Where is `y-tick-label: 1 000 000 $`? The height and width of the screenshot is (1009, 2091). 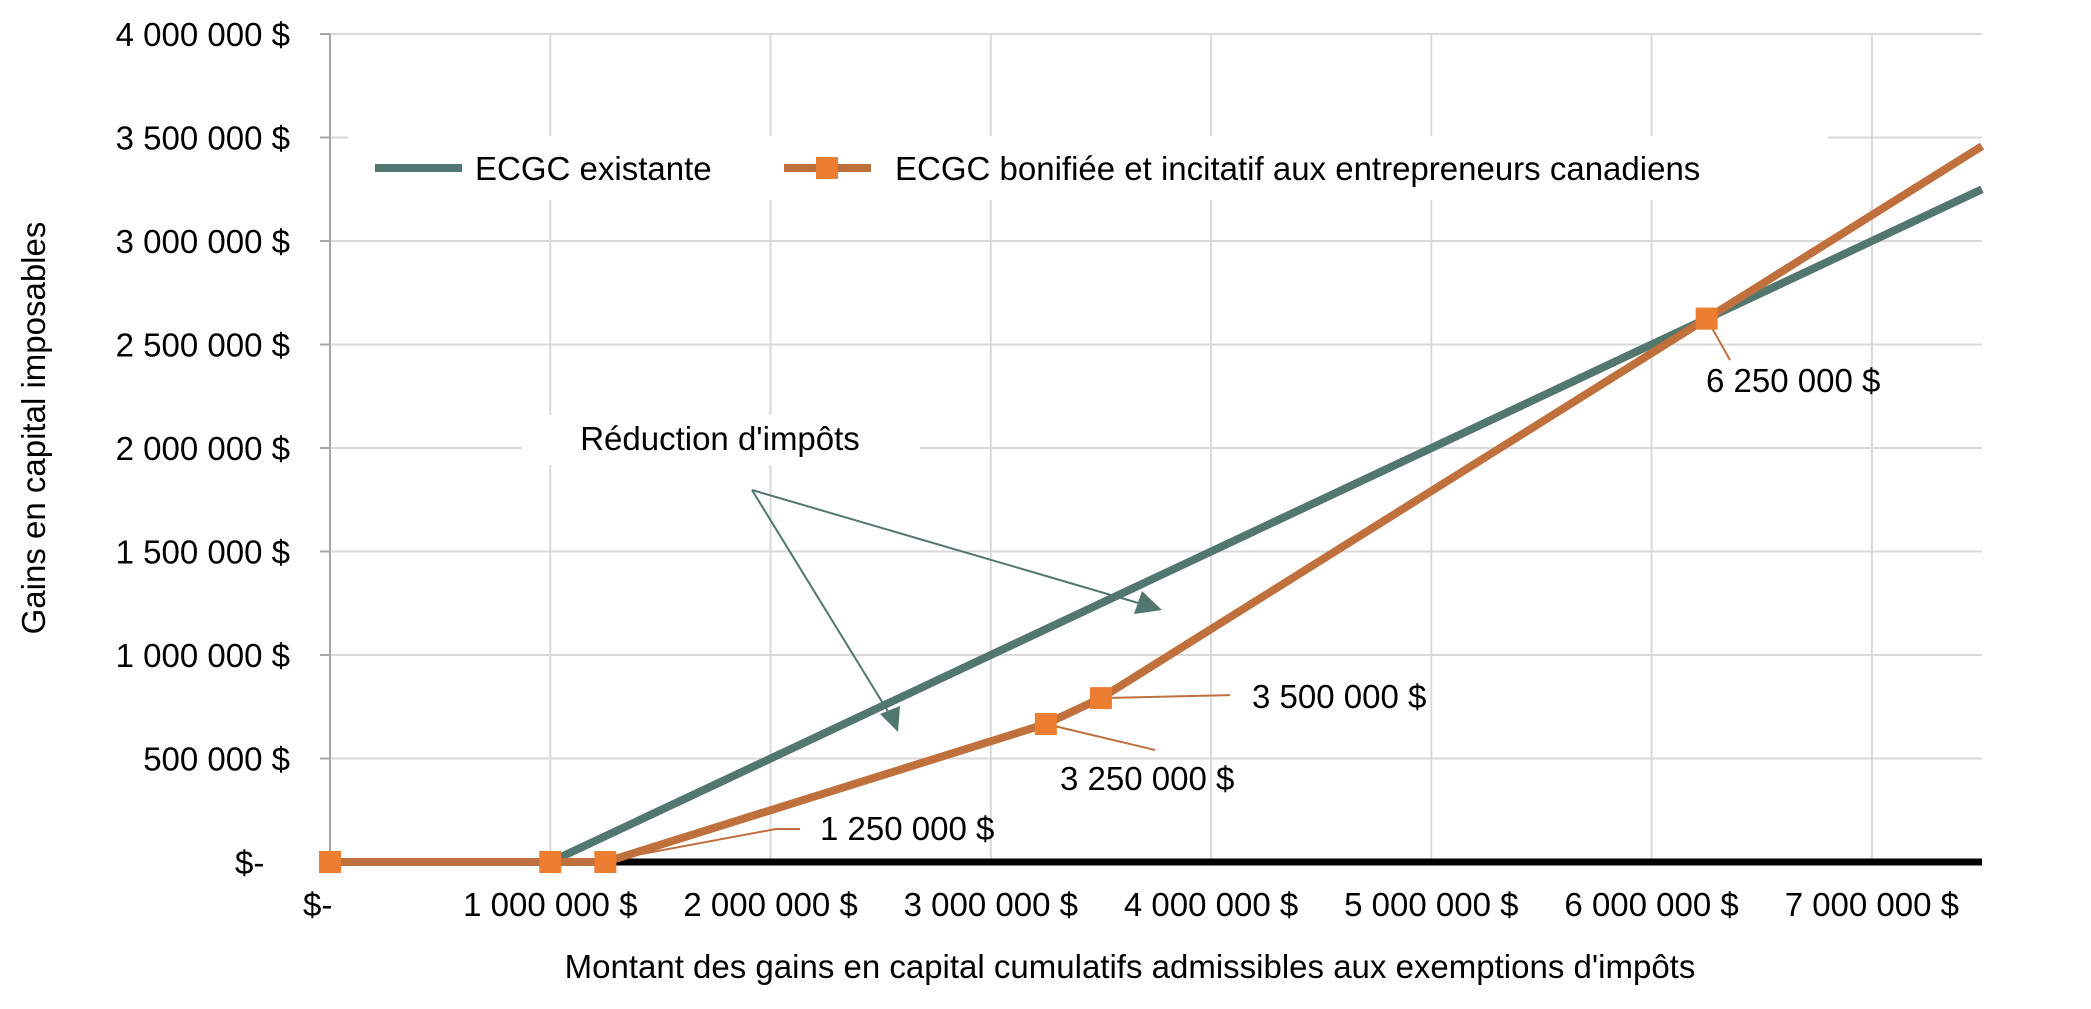 y-tick-label: 1 000 000 $ is located at coordinates (203, 655).